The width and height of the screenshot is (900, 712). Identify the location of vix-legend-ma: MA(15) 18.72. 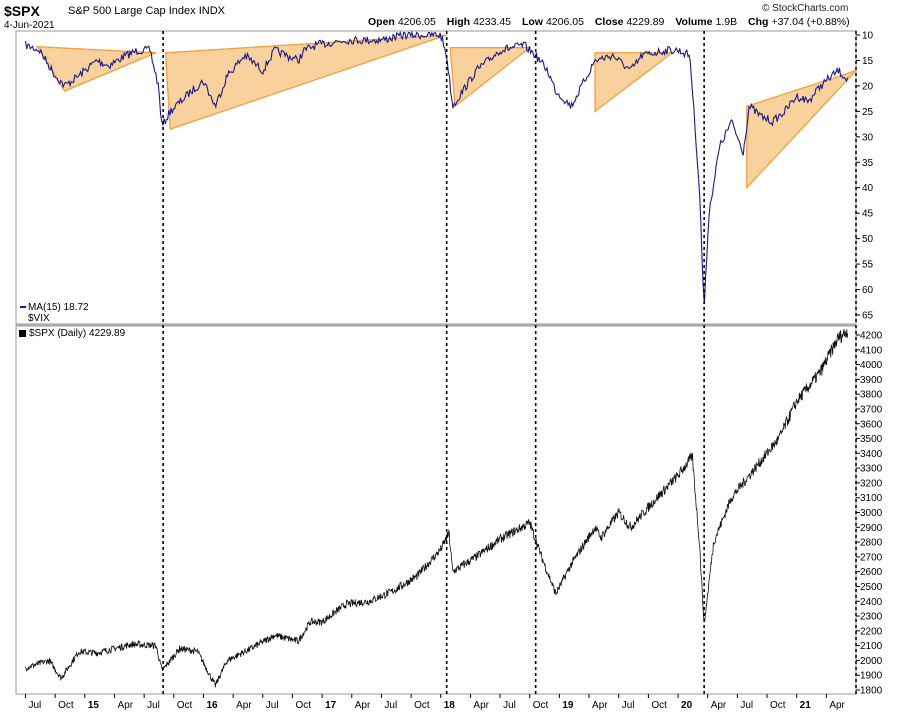
(58, 307).